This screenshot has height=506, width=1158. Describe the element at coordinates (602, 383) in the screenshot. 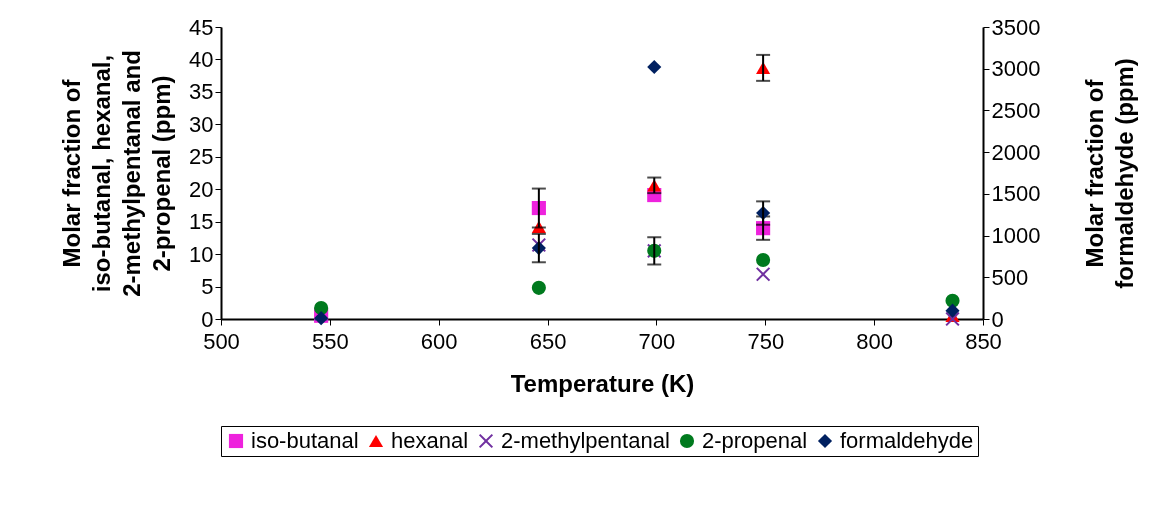

I see `x-axis-title: Temperature (K)` at that location.